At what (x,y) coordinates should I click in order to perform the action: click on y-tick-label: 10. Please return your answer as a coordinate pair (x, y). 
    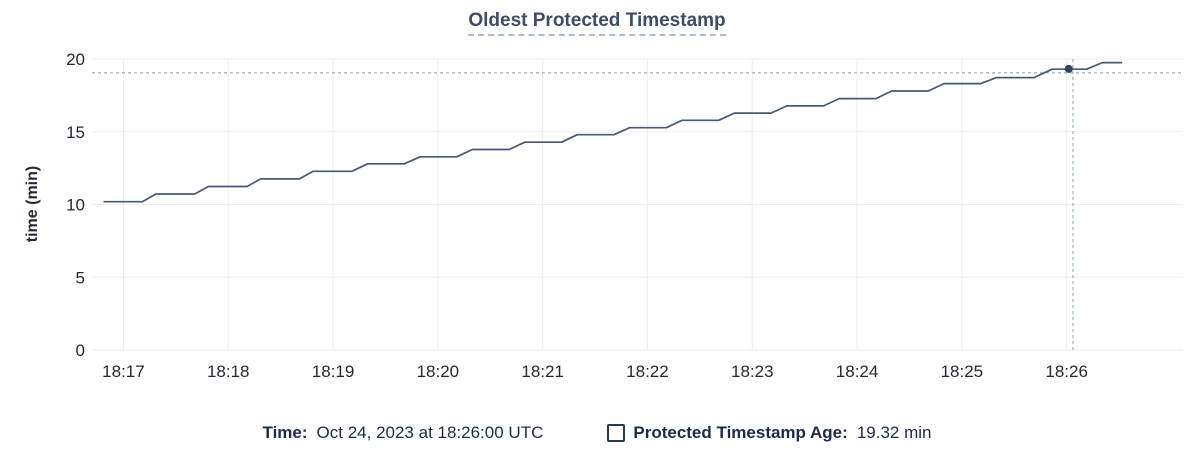
    Looking at the image, I should click on (75, 205).